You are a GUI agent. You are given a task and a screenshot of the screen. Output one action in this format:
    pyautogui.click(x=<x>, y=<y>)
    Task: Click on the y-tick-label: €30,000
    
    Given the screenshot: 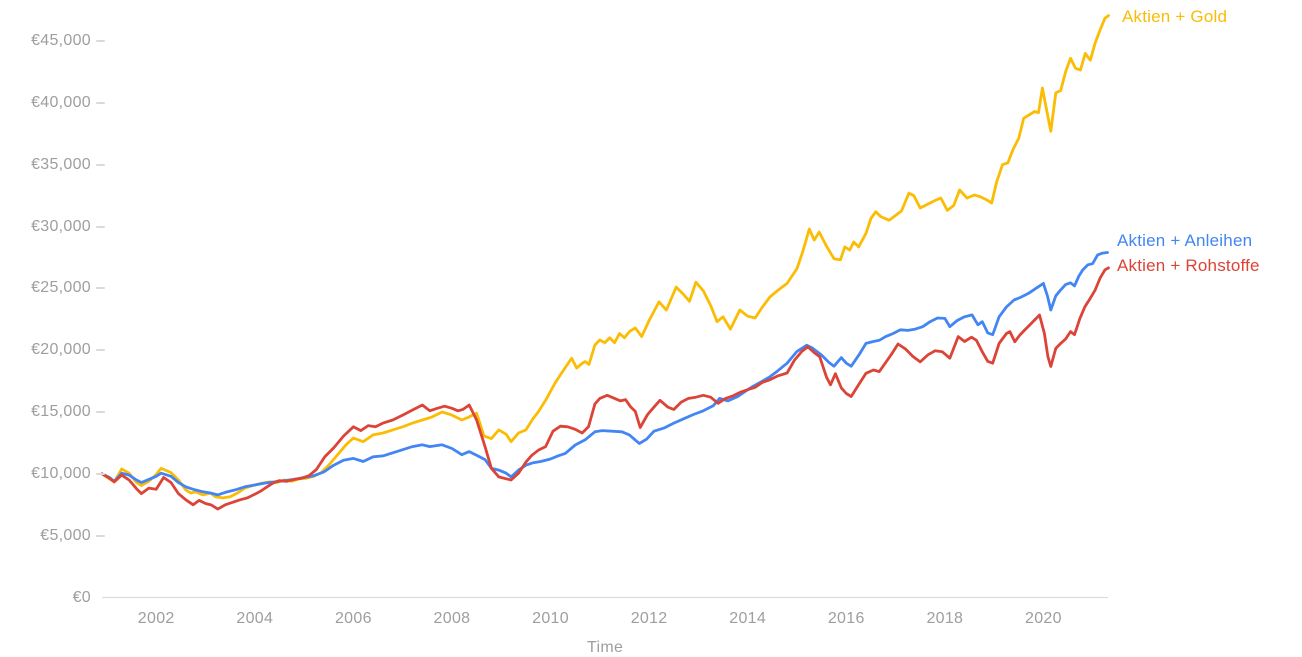 What is the action you would take?
    pyautogui.click(x=61, y=226)
    